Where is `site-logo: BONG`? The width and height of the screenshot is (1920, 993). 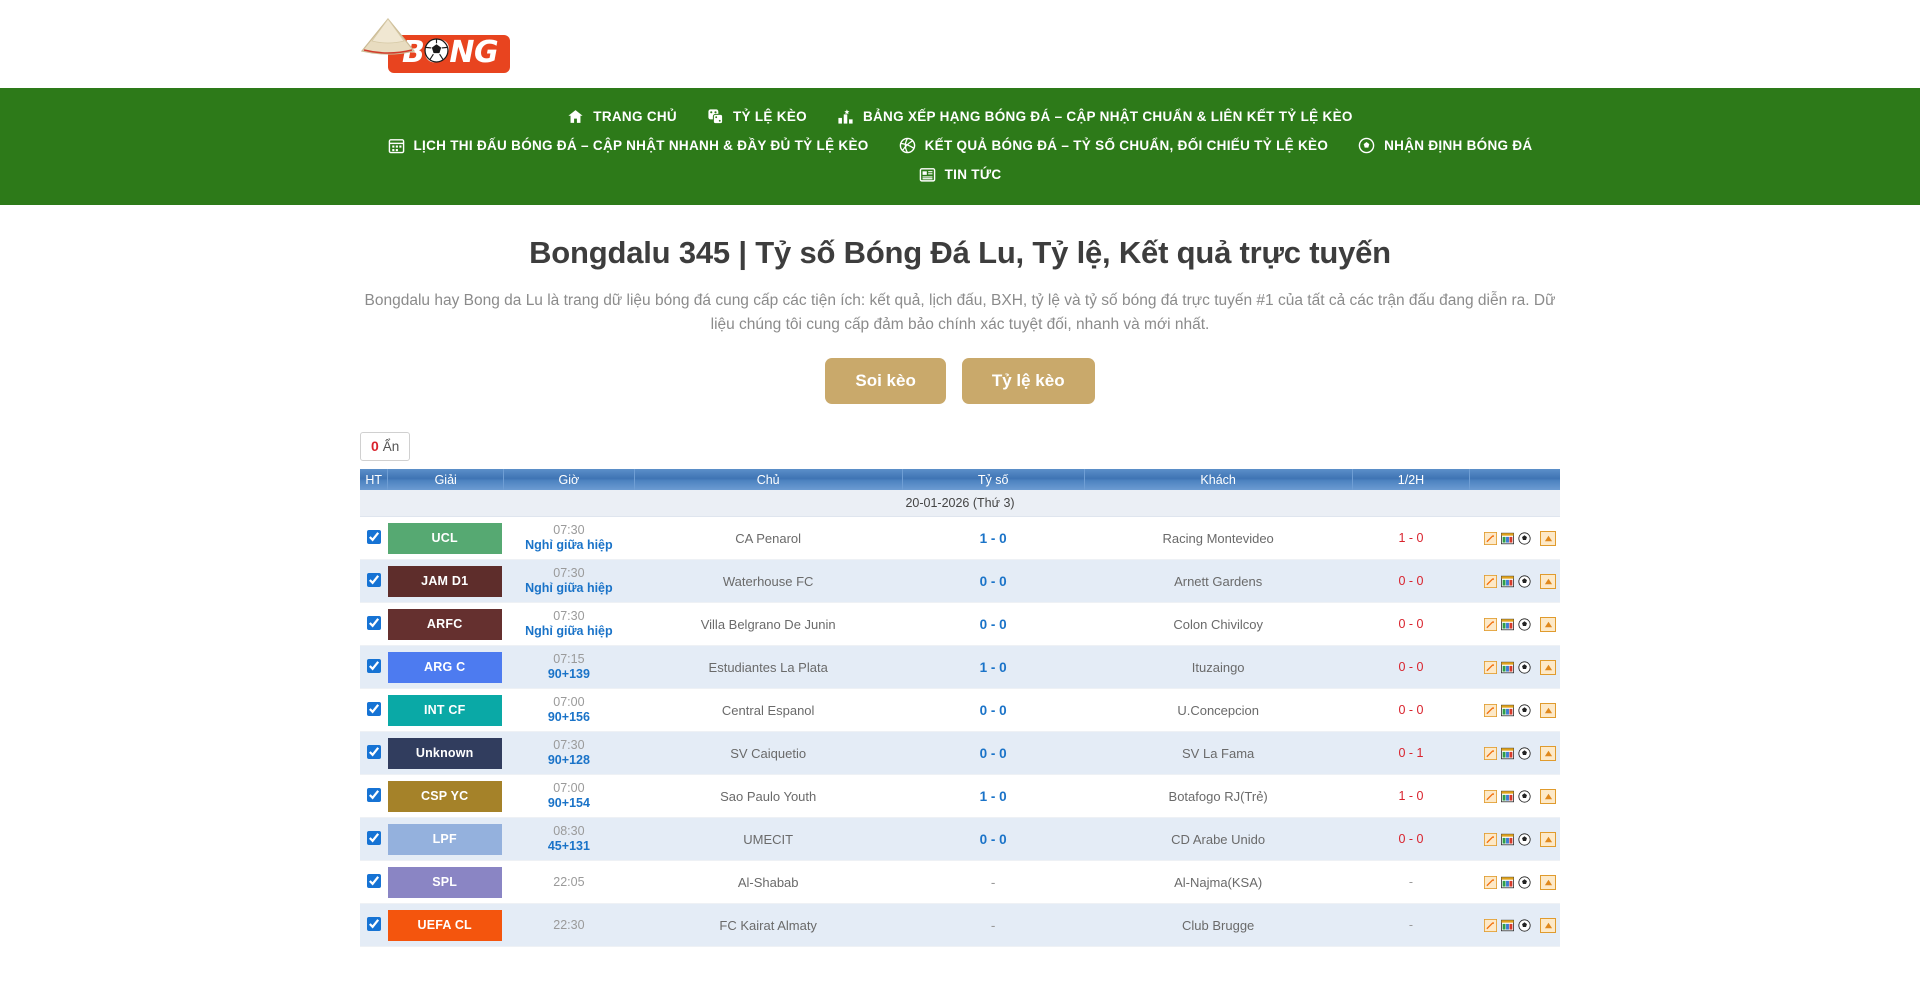 site-logo: BONG is located at coordinates (431, 44).